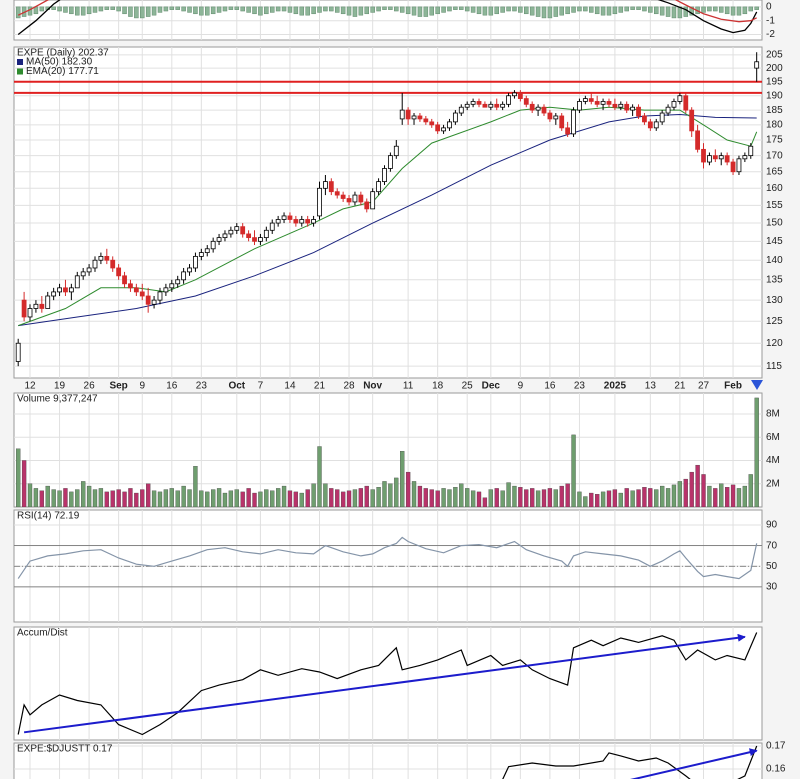 This screenshot has height=779, width=800. I want to click on y-tick-label: 30, so click(772, 587).